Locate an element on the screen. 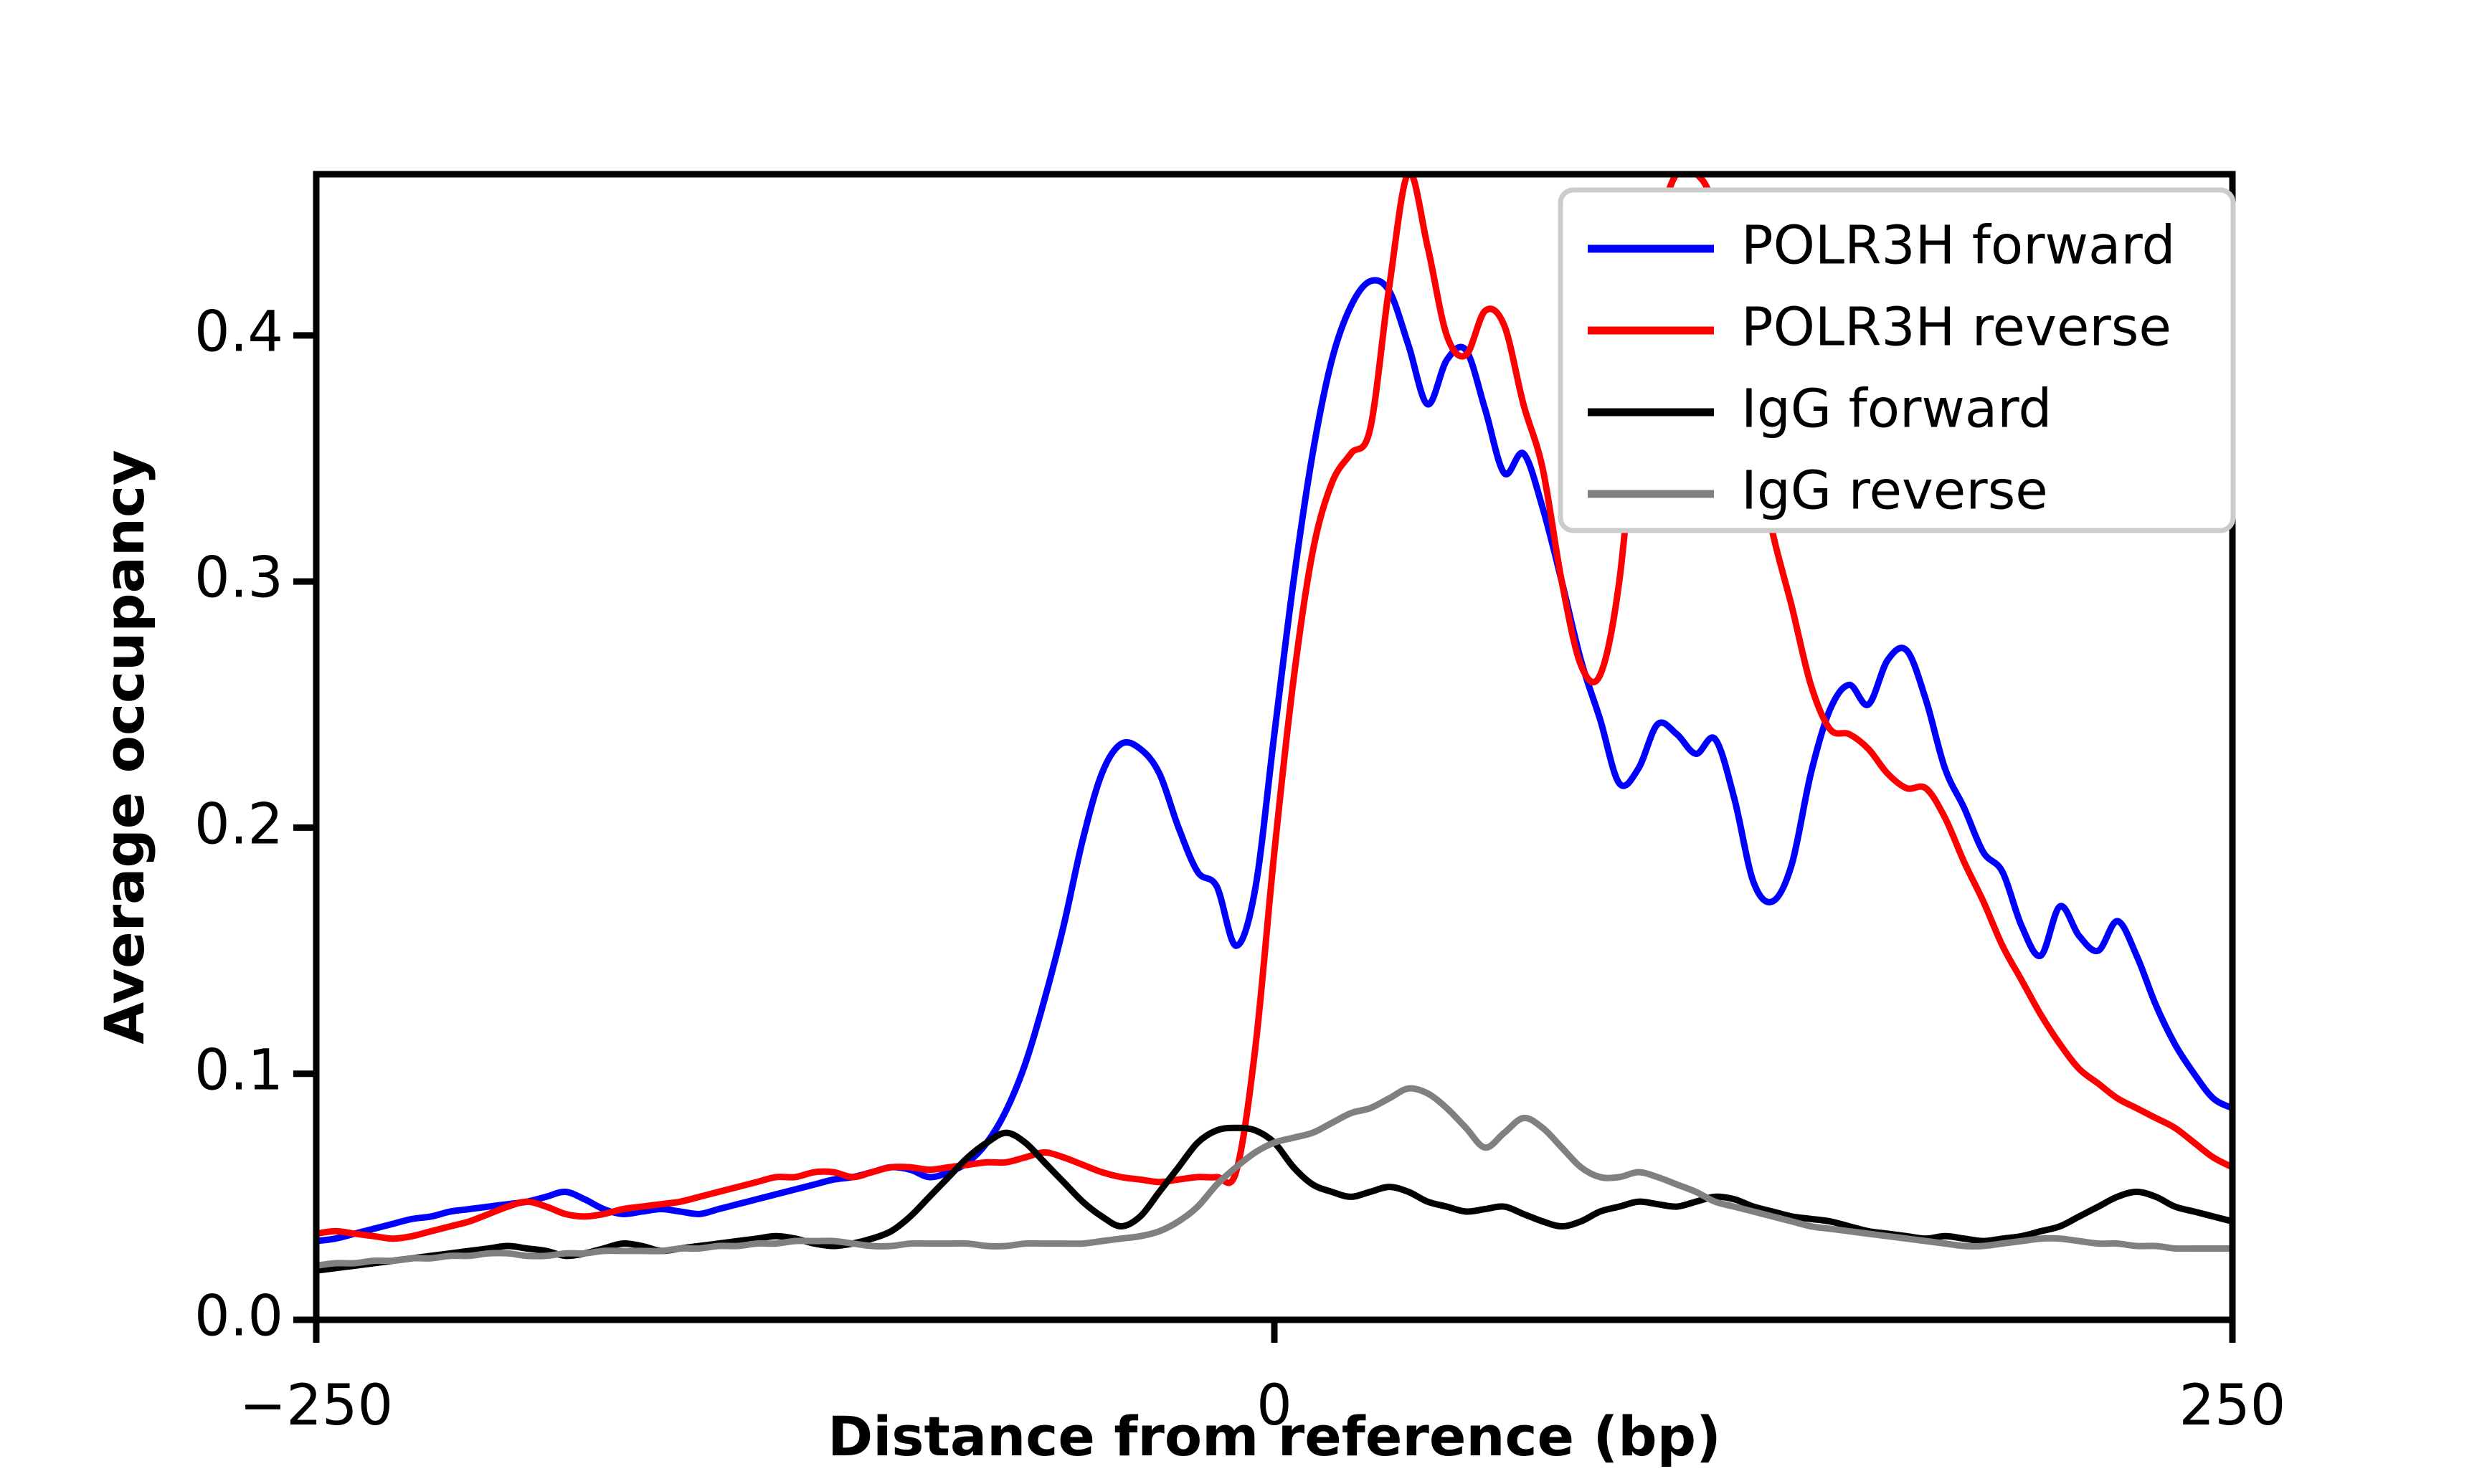  y-tick-label-3: 0.3 is located at coordinates (239, 578).